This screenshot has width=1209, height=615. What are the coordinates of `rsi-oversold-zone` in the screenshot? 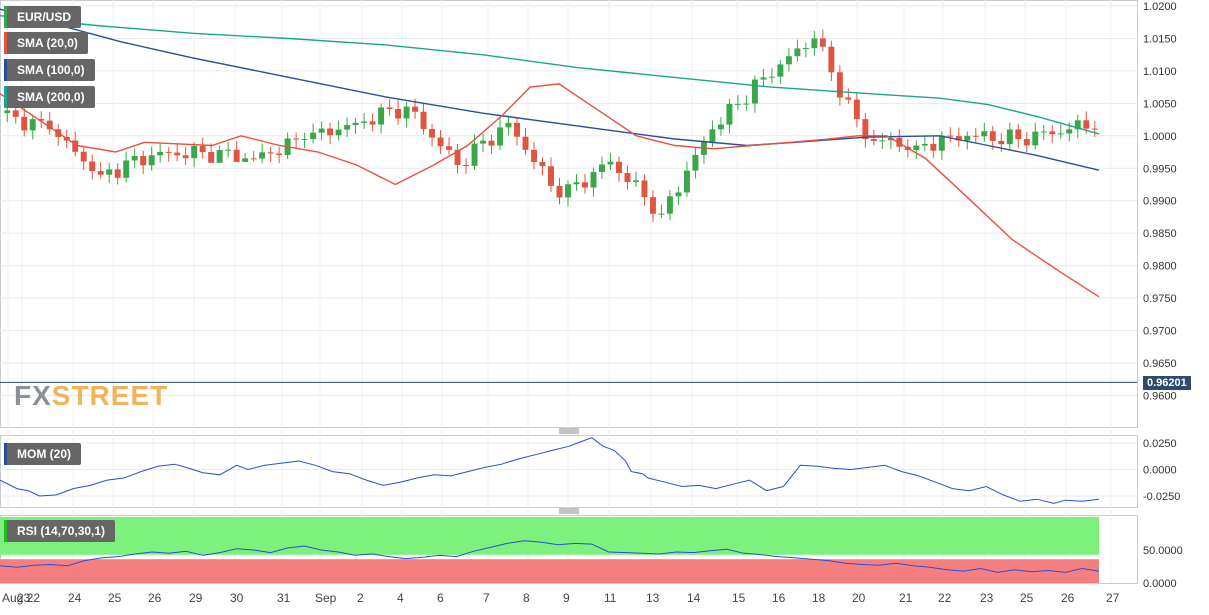 It's located at (549, 571).